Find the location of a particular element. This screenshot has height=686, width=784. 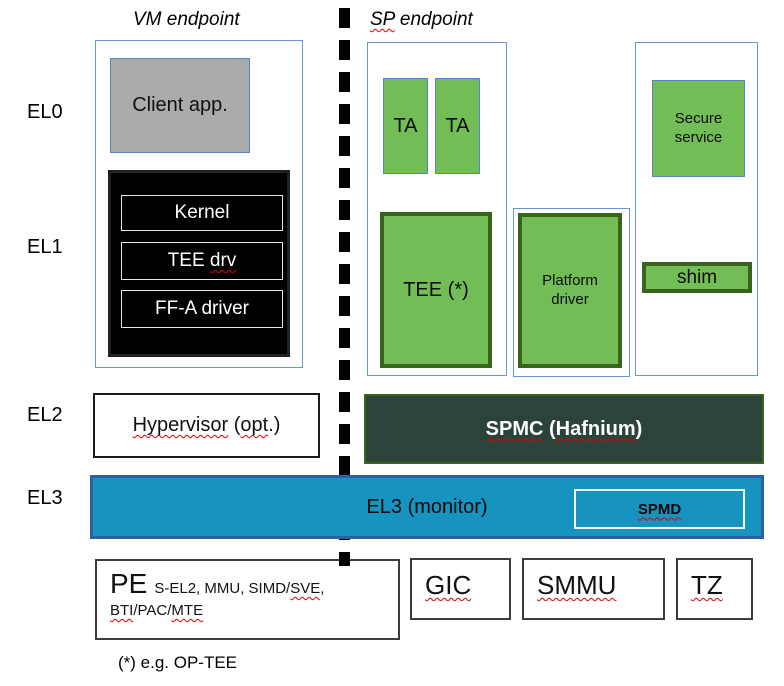

hypervisor-box: Hypervisor (opt.) is located at coordinates (206, 425).